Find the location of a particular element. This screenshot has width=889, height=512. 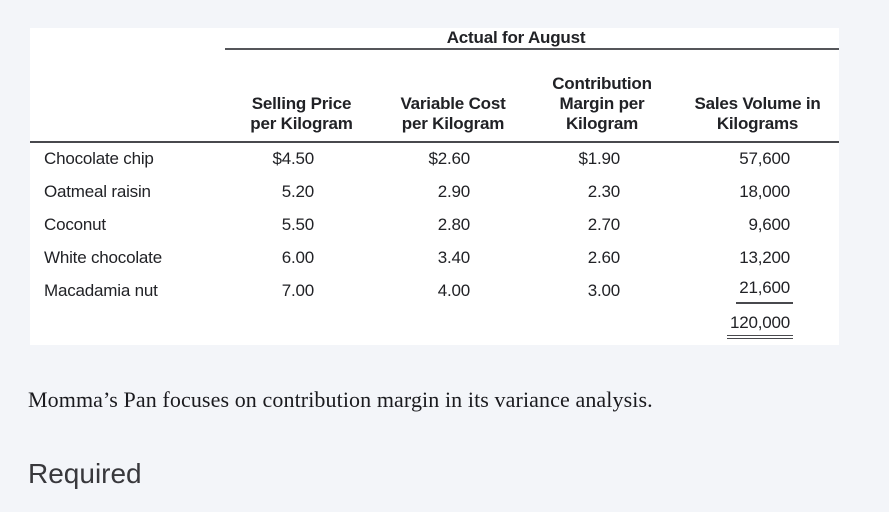

cell-sales-volume: 13,200 is located at coordinates (765, 257).